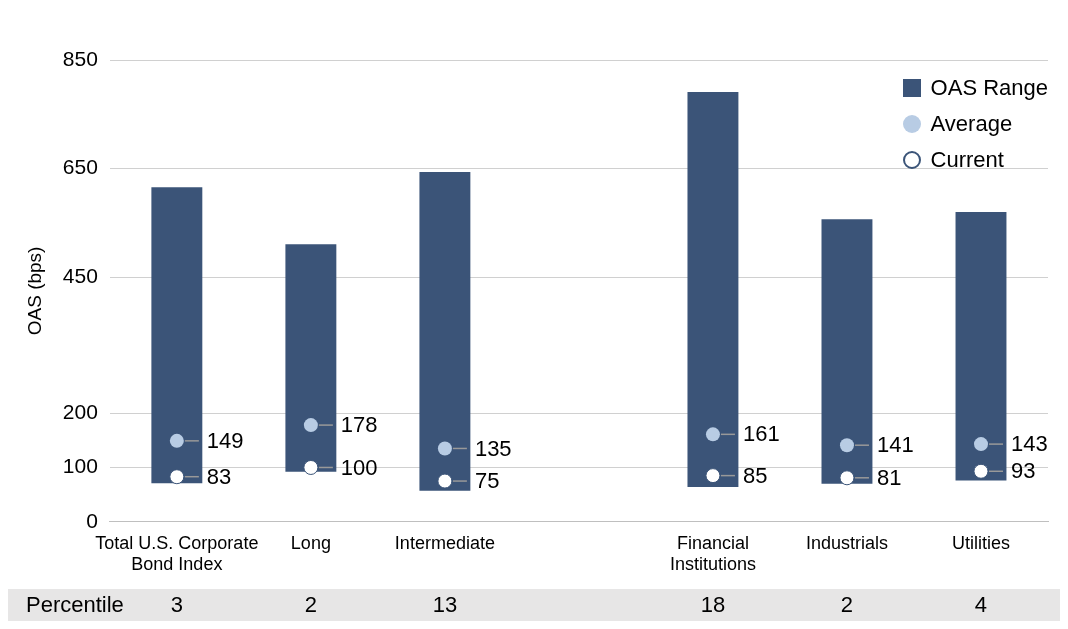  I want to click on data-label: 75, so click(487, 481).